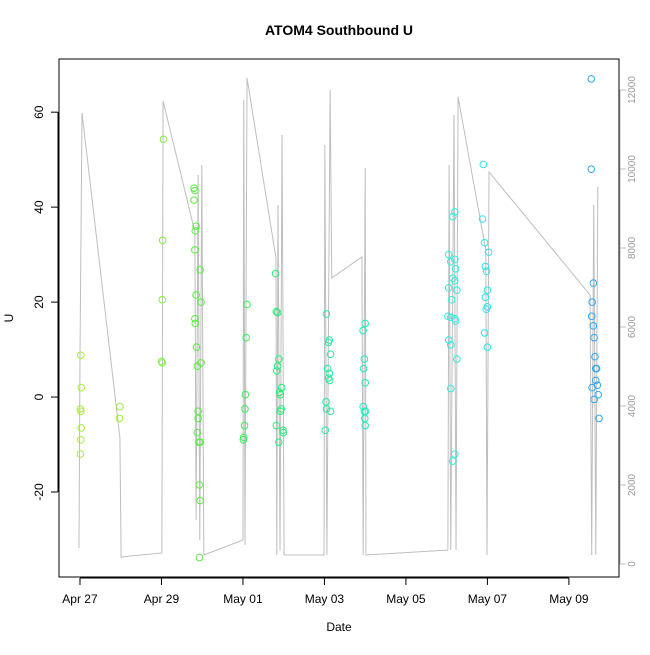 Image resolution: width=650 pixels, height=655 pixels. What do you see at coordinates (9, 318) in the screenshot?
I see `y-axis-label: U` at bounding box center [9, 318].